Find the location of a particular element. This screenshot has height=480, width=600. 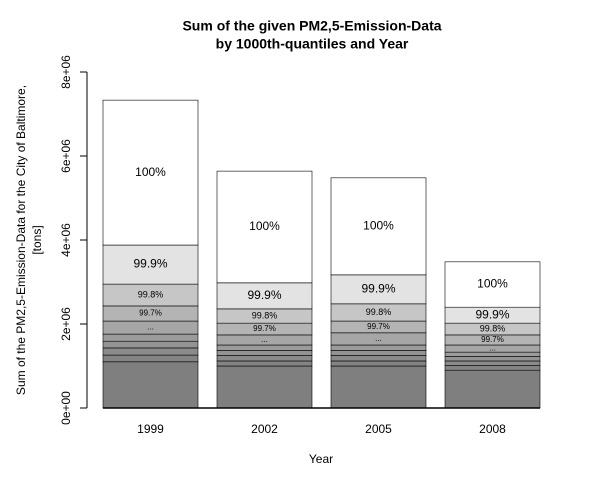

y-tick-label: 4e+06 is located at coordinates (66, 240).